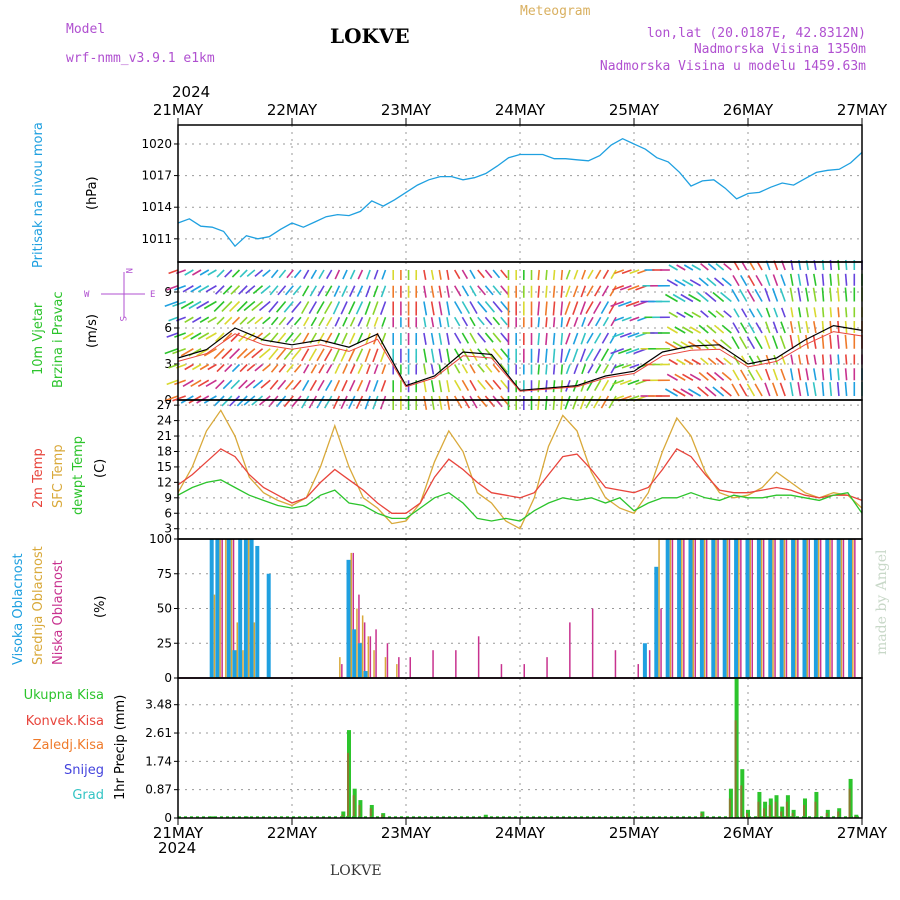  What do you see at coordinates (164, 421) in the screenshot?
I see `temp-ytick-label: 24` at bounding box center [164, 421].